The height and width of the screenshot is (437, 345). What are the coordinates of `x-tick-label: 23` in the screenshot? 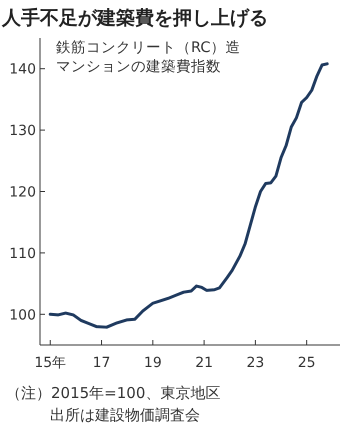 It's located at (255, 363).